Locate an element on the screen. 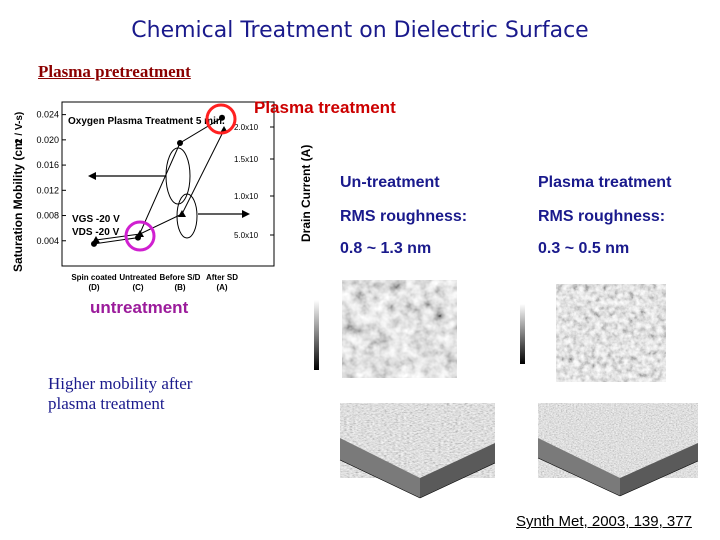 This screenshot has height=540, width=720. conclusion-line-1: Higher mobility after is located at coordinates (120, 383).